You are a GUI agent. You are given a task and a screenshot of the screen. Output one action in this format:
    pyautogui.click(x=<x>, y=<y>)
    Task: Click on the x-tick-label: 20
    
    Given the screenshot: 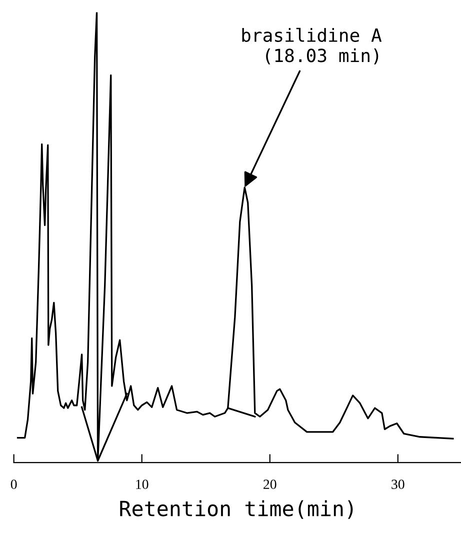 What is the action you would take?
    pyautogui.click(x=270, y=484)
    